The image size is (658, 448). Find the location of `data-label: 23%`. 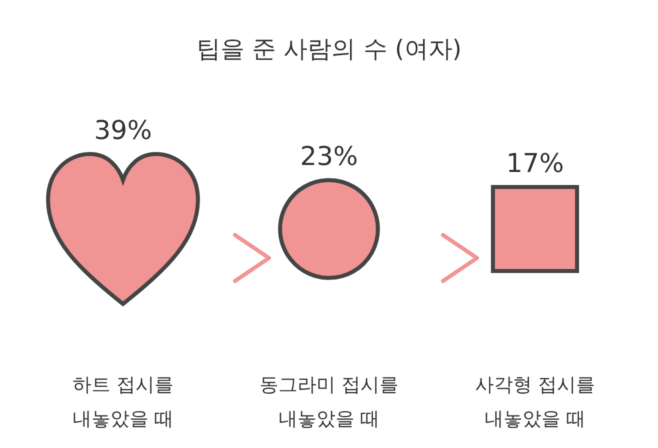

data-label: 23% is located at coordinates (329, 157).